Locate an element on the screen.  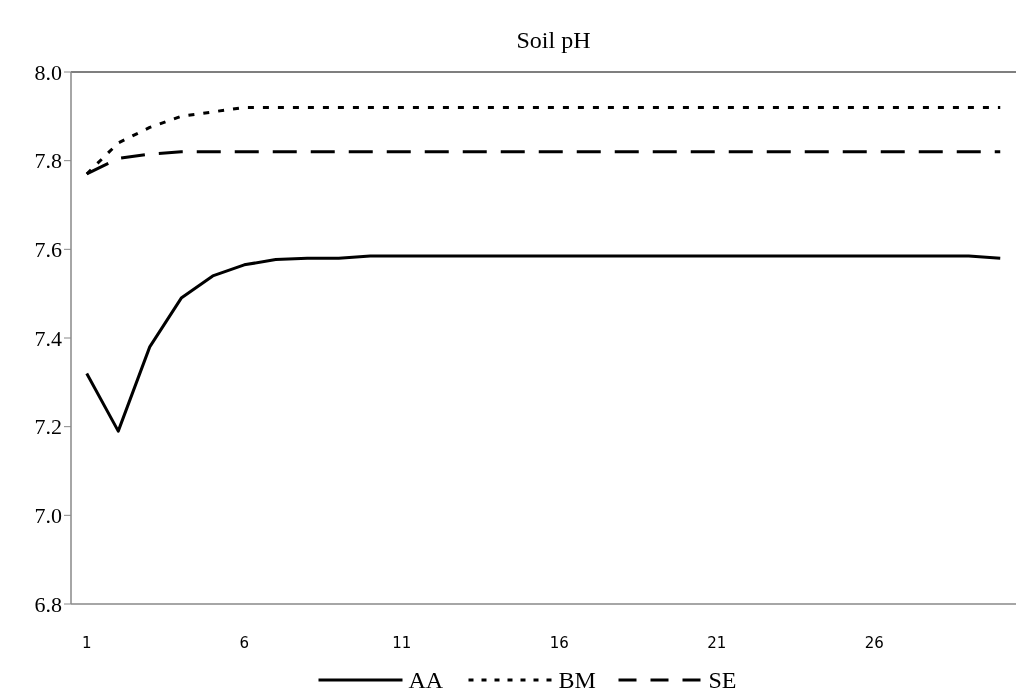
legend-label: BM is located at coordinates (577, 680).